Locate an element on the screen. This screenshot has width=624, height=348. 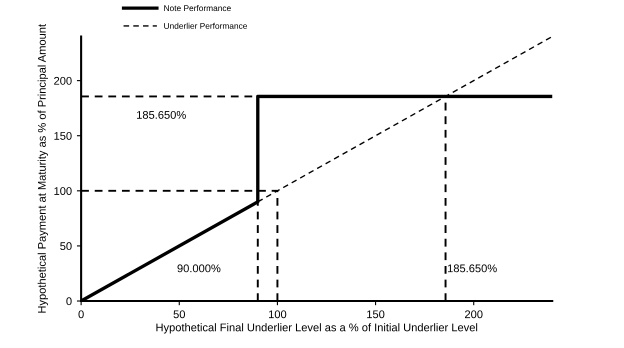
y-tick-label: 0 is located at coordinates (69, 301).